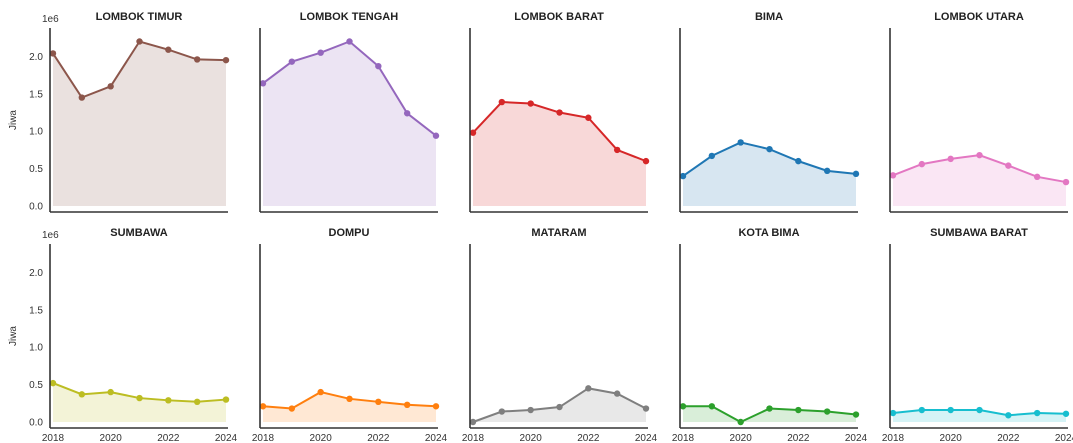 This screenshot has height=443, width=1073. Describe the element at coordinates (740, 142) in the screenshot. I see `data-point-bima-2020` at that location.